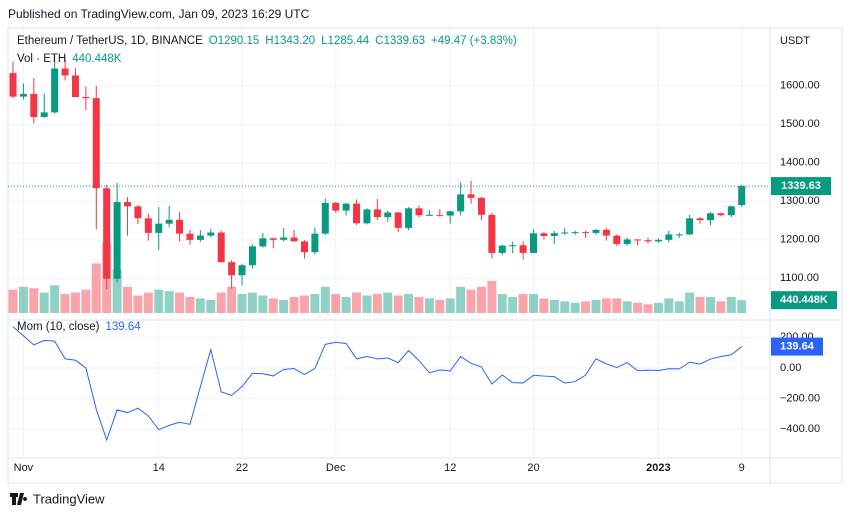 This screenshot has height=518, width=851. I want to click on volume-badge-label: 440.448K, so click(804, 300).